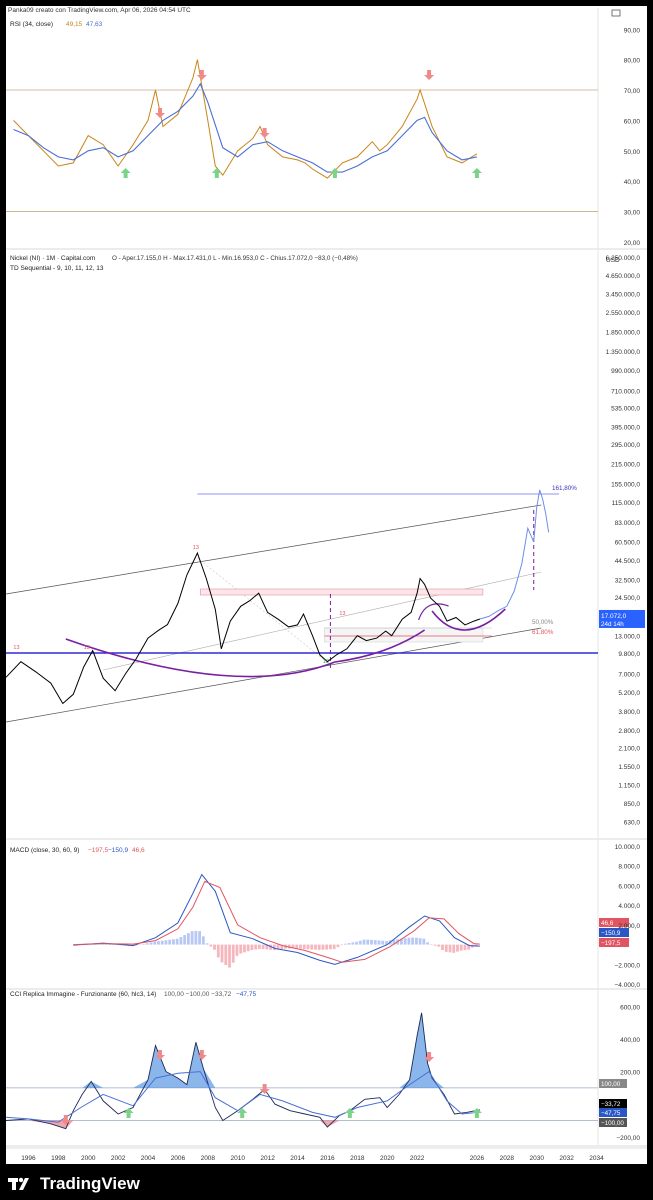 The width and height of the screenshot is (653, 1200). Describe the element at coordinates (16, 648) in the screenshot. I see `td-count-label: 13` at that location.